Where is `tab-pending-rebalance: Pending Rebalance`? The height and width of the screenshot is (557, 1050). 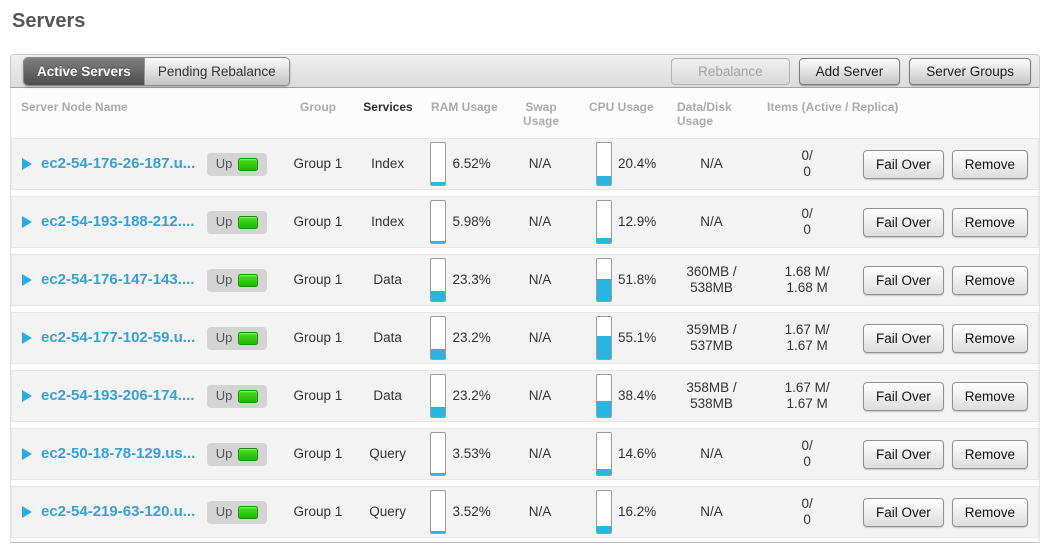
tab-pending-rebalance: Pending Rebalance is located at coordinates (216, 71).